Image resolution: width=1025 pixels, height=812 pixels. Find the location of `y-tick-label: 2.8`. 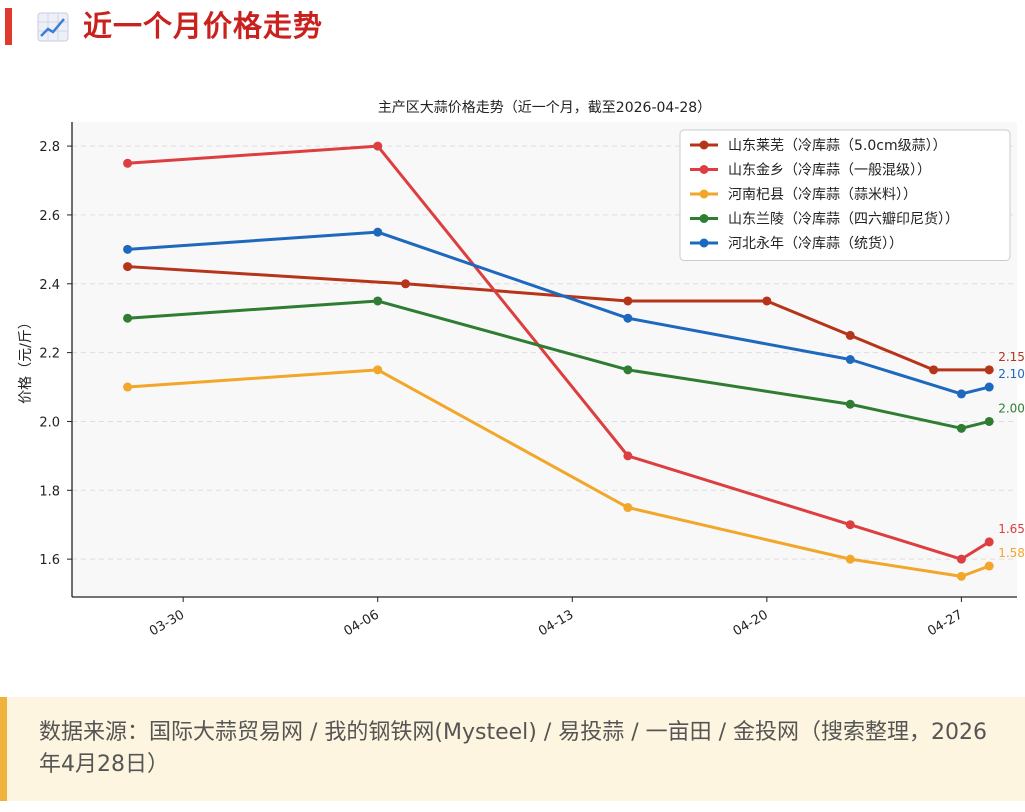

y-tick-label: 2.8 is located at coordinates (49, 147).